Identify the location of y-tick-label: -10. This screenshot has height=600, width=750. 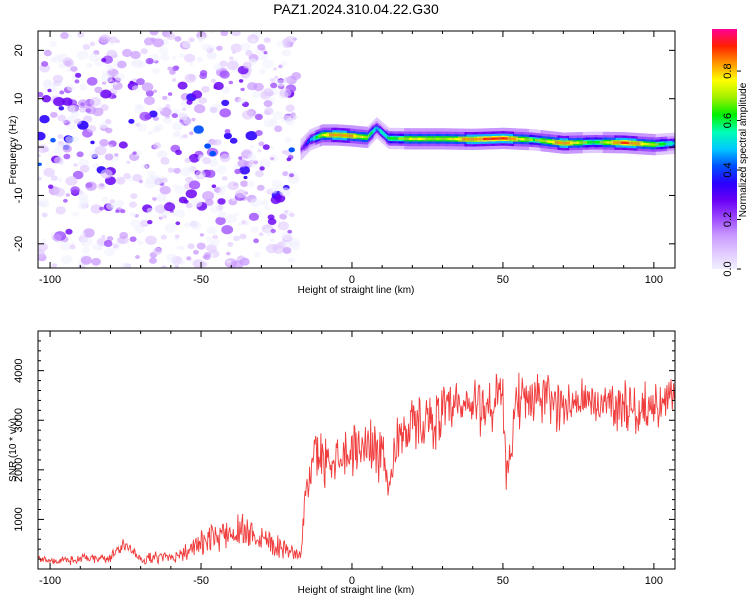
(19, 195).